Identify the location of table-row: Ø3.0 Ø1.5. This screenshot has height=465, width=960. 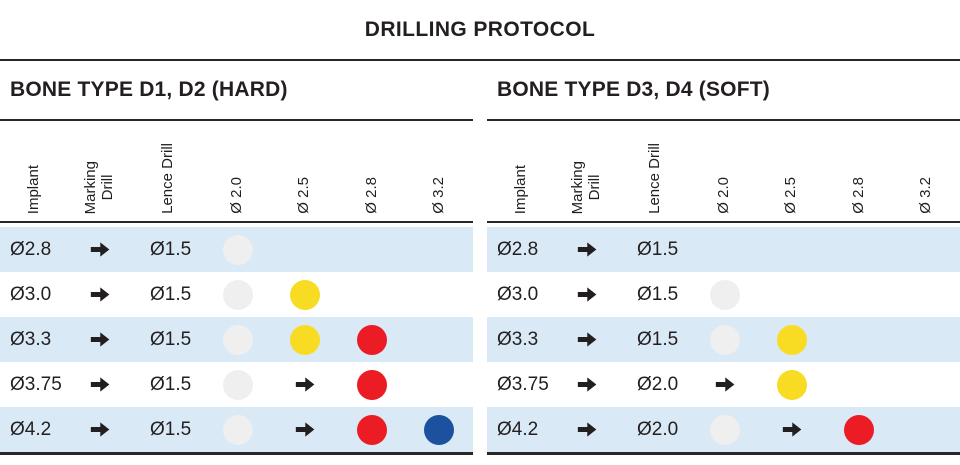
(723, 294).